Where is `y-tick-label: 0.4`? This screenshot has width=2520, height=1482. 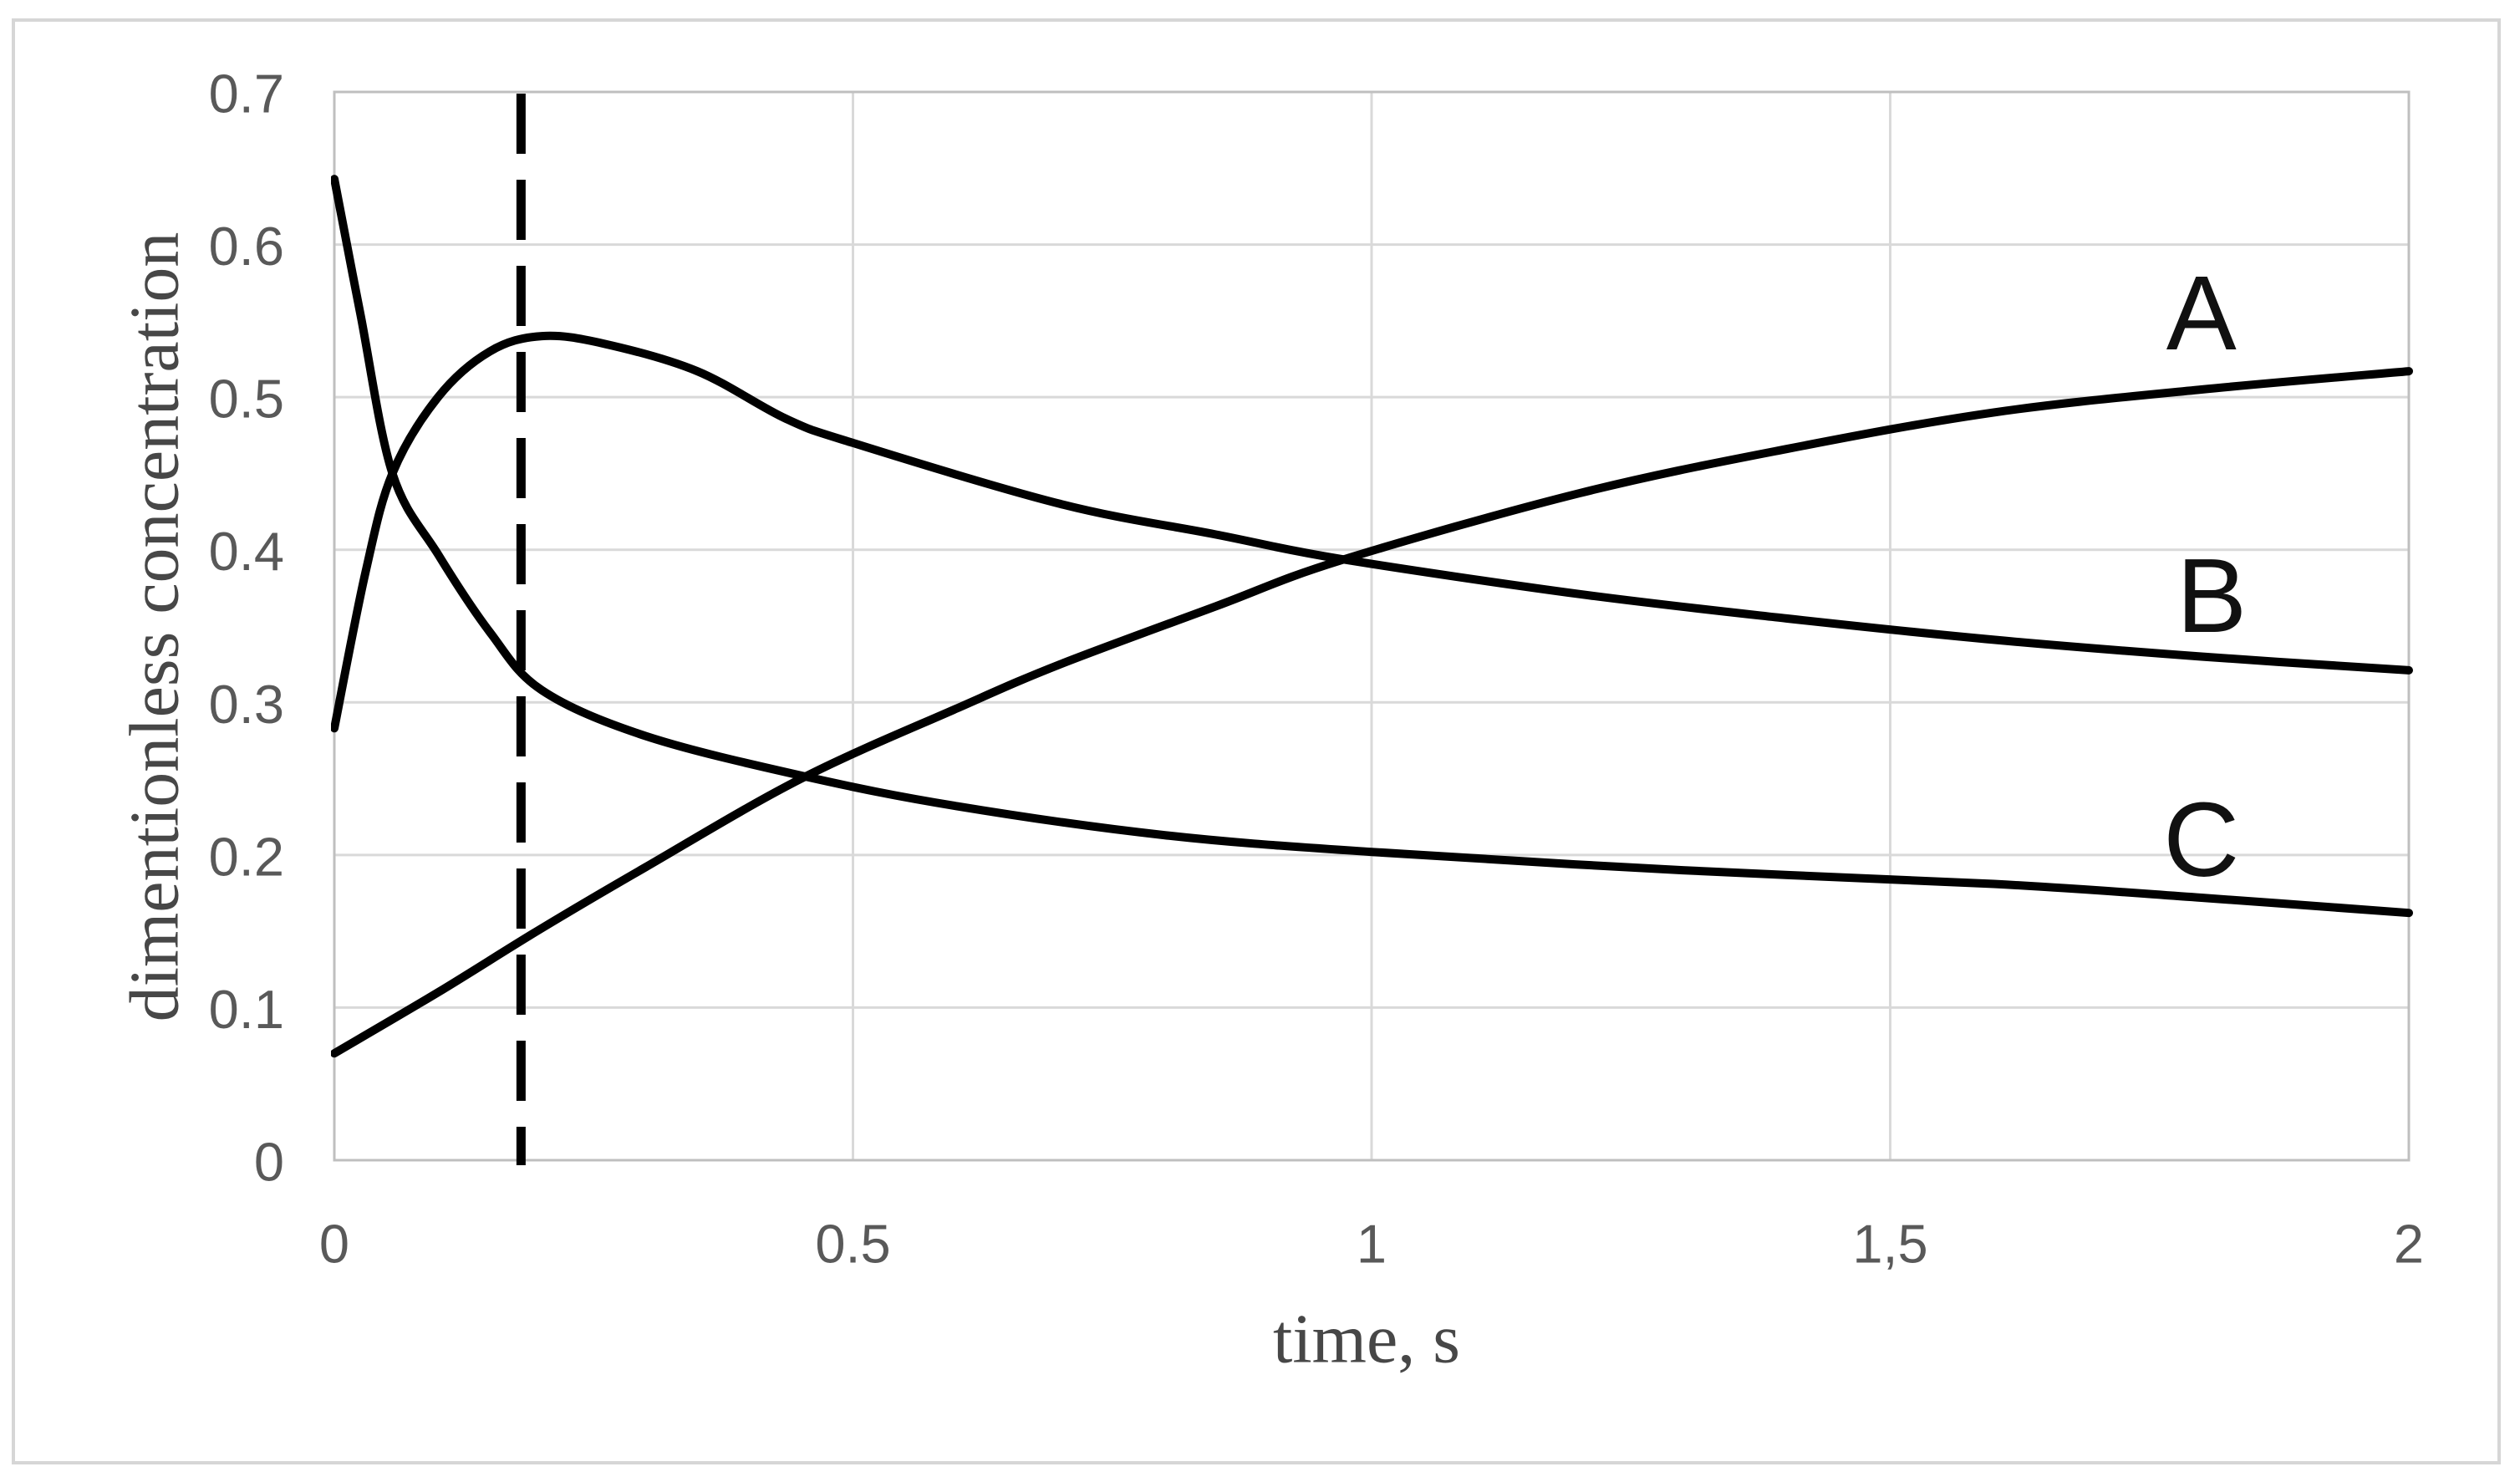
y-tick-label: 0.4 is located at coordinates (246, 551).